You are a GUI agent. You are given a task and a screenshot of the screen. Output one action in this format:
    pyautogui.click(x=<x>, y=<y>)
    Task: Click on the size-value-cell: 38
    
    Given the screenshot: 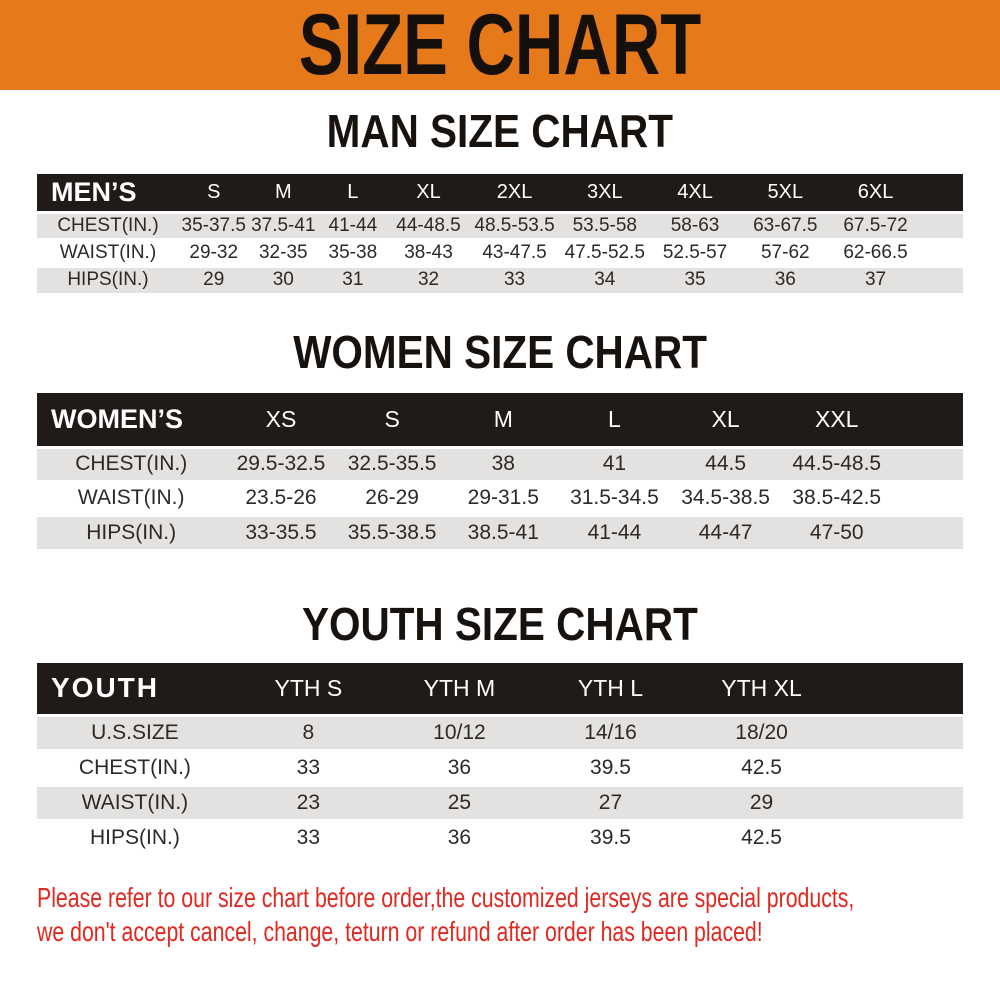 What is the action you would take?
    pyautogui.click(x=503, y=463)
    